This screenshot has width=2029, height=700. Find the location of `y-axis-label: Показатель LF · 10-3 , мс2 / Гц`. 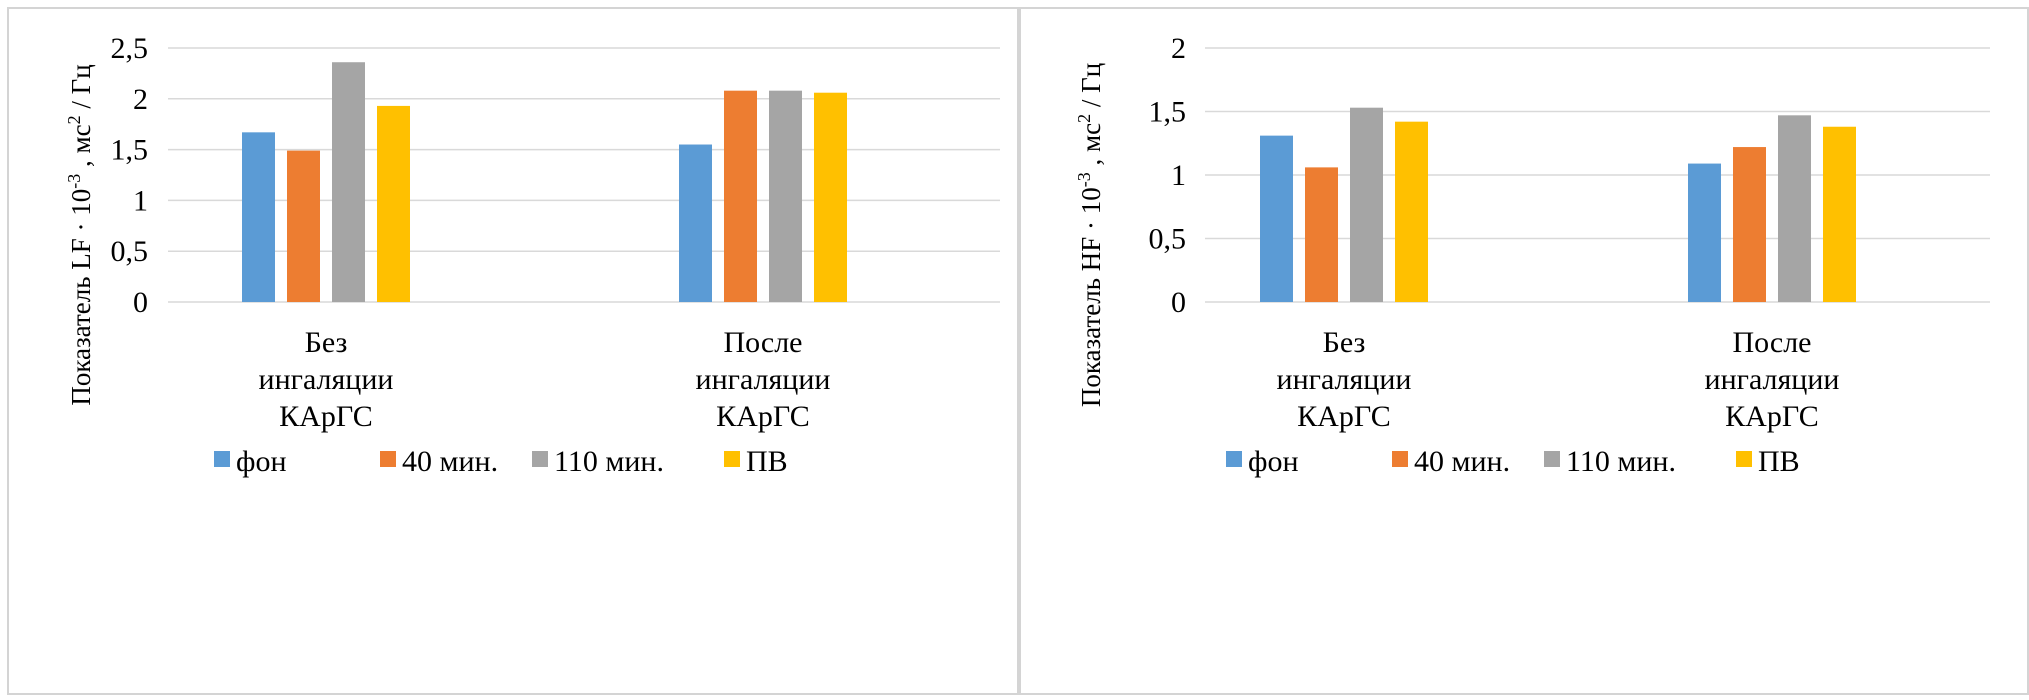

y-axis-label: Показатель LF · 10-3 , мс2 / Гц is located at coordinates (80, 234).